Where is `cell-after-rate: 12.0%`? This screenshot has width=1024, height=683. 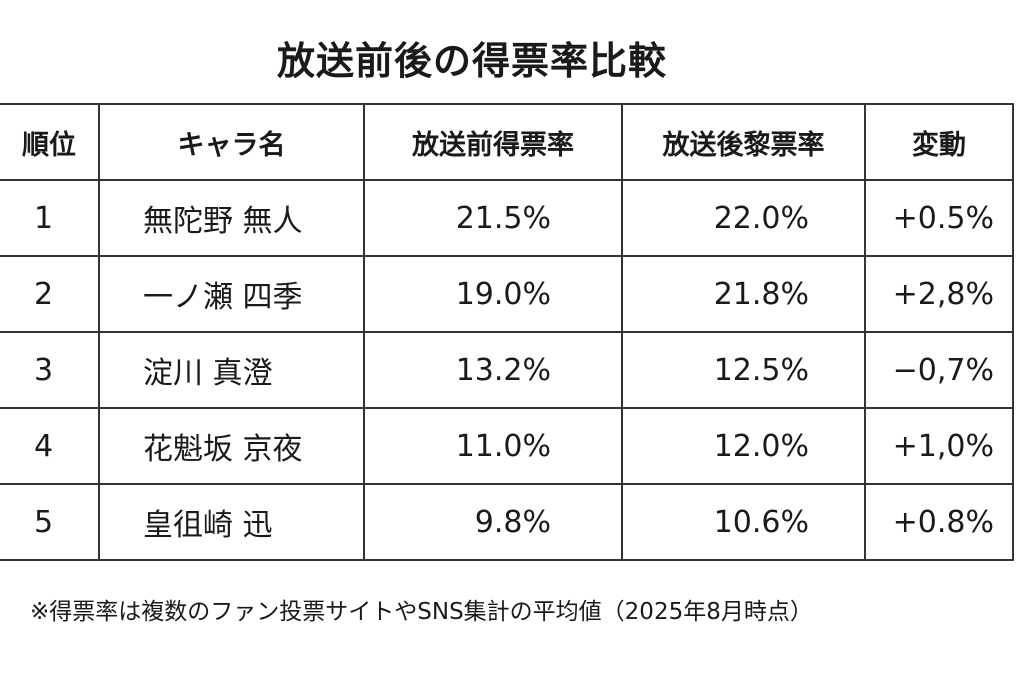 cell-after-rate: 12.0% is located at coordinates (743, 446).